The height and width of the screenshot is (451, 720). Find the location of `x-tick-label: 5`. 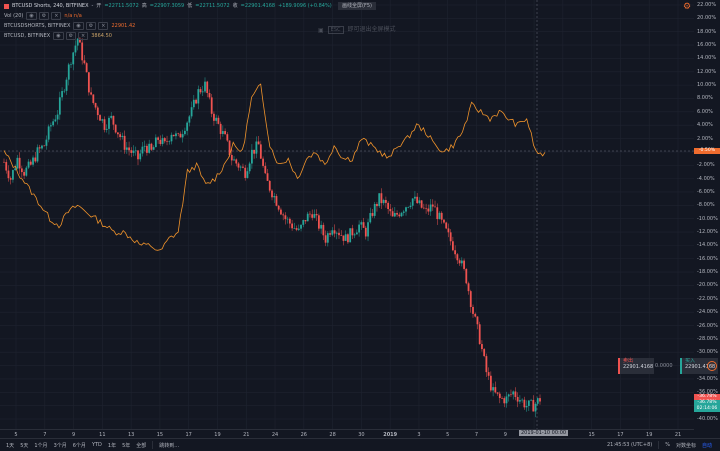

x-tick-label: 5 is located at coordinates (448, 435).